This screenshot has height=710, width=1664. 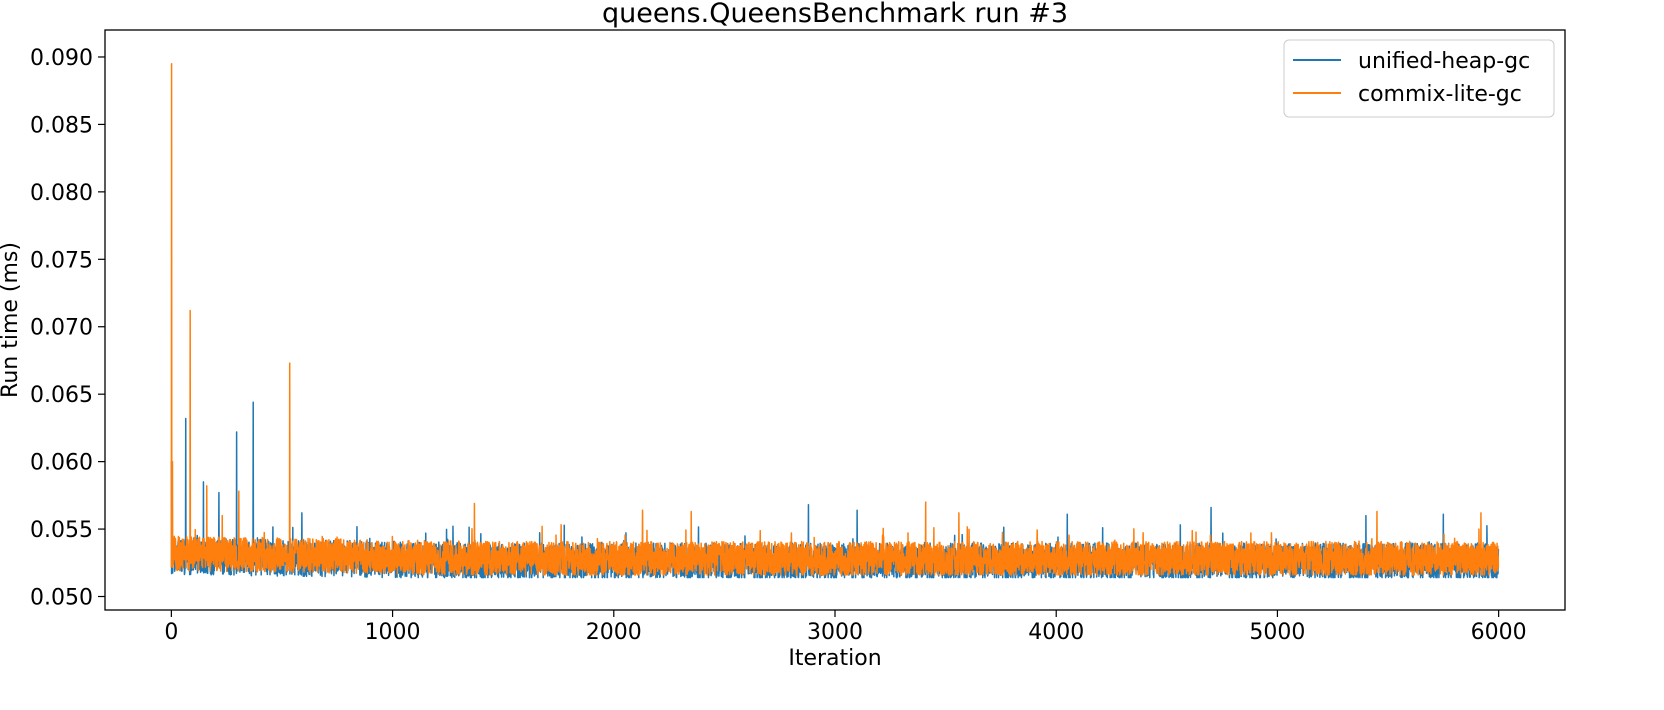 I want to click on legend: unified-heap-gc commix-lite-gc, so click(x=1419, y=78).